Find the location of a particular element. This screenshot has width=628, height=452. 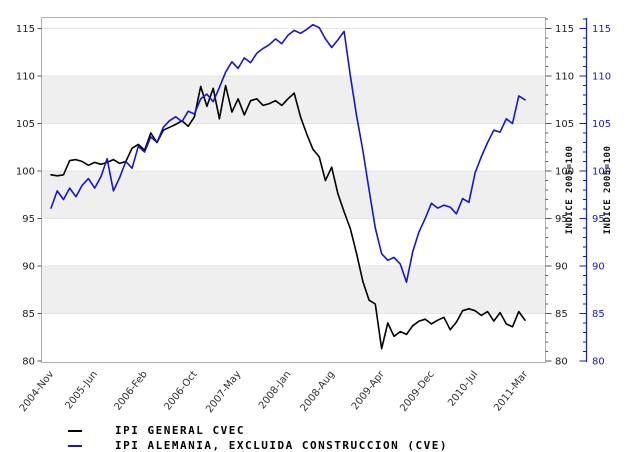

right-axis-tick-label: 85 is located at coordinates (561, 314).